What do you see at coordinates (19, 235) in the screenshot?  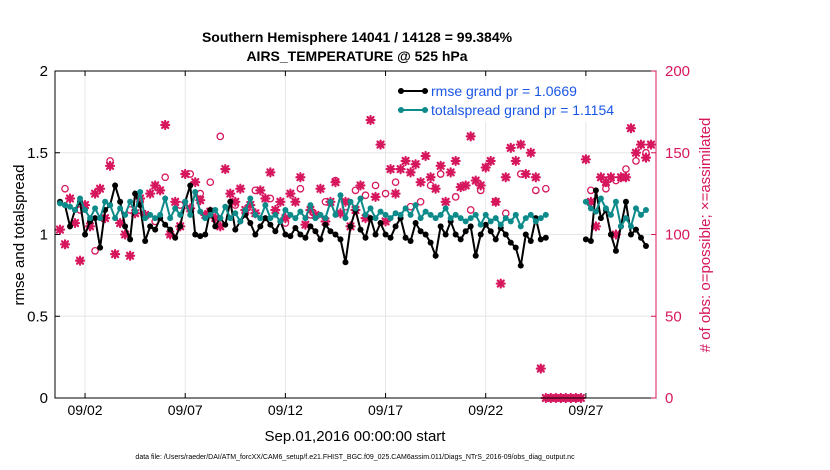 I see `y-axis-label: rmse and totalspread` at bounding box center [19, 235].